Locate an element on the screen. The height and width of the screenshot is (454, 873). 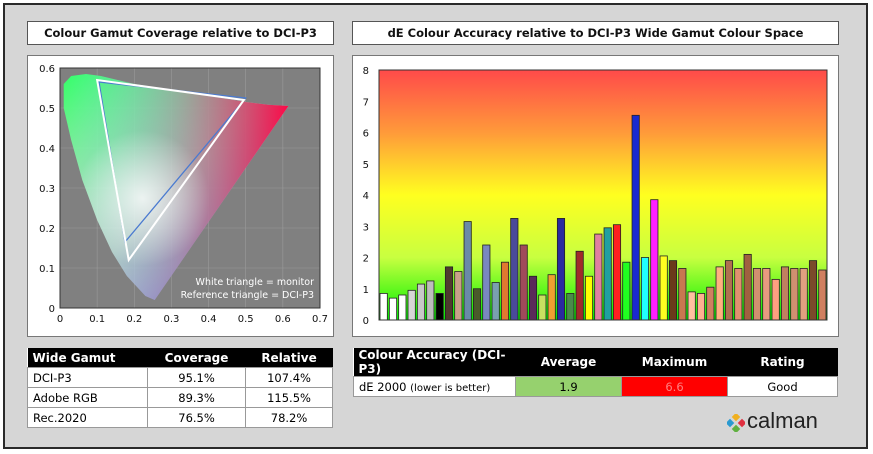
gamut-row-coverage: 89.3% is located at coordinates (196, 397).